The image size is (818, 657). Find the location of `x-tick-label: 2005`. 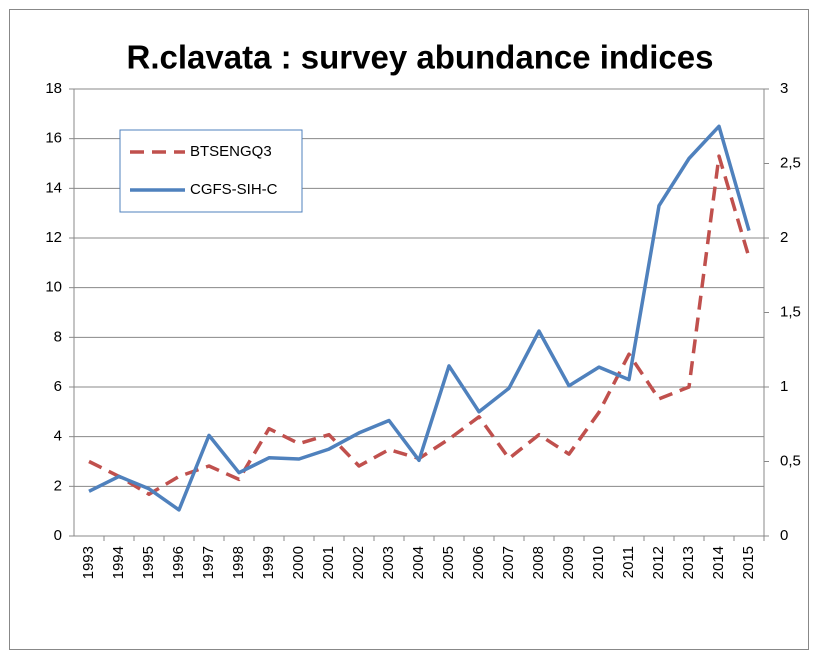

x-tick-label: 2005 is located at coordinates (448, 562).